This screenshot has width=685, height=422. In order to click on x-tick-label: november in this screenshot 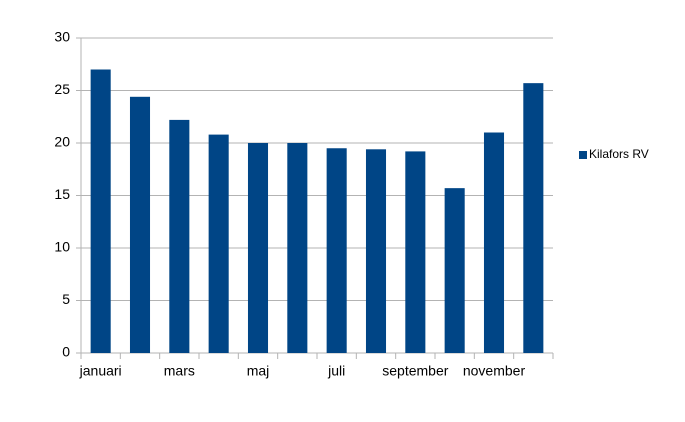, I will do `click(494, 371)`.